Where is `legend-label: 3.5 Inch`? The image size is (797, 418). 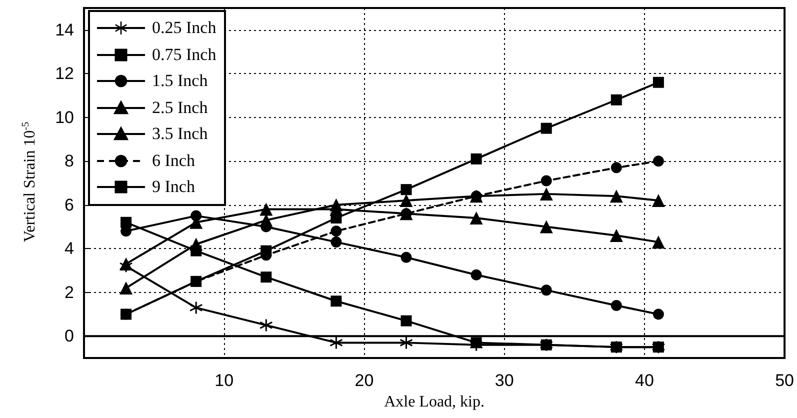 legend-label: 3.5 Inch is located at coordinates (180, 134).